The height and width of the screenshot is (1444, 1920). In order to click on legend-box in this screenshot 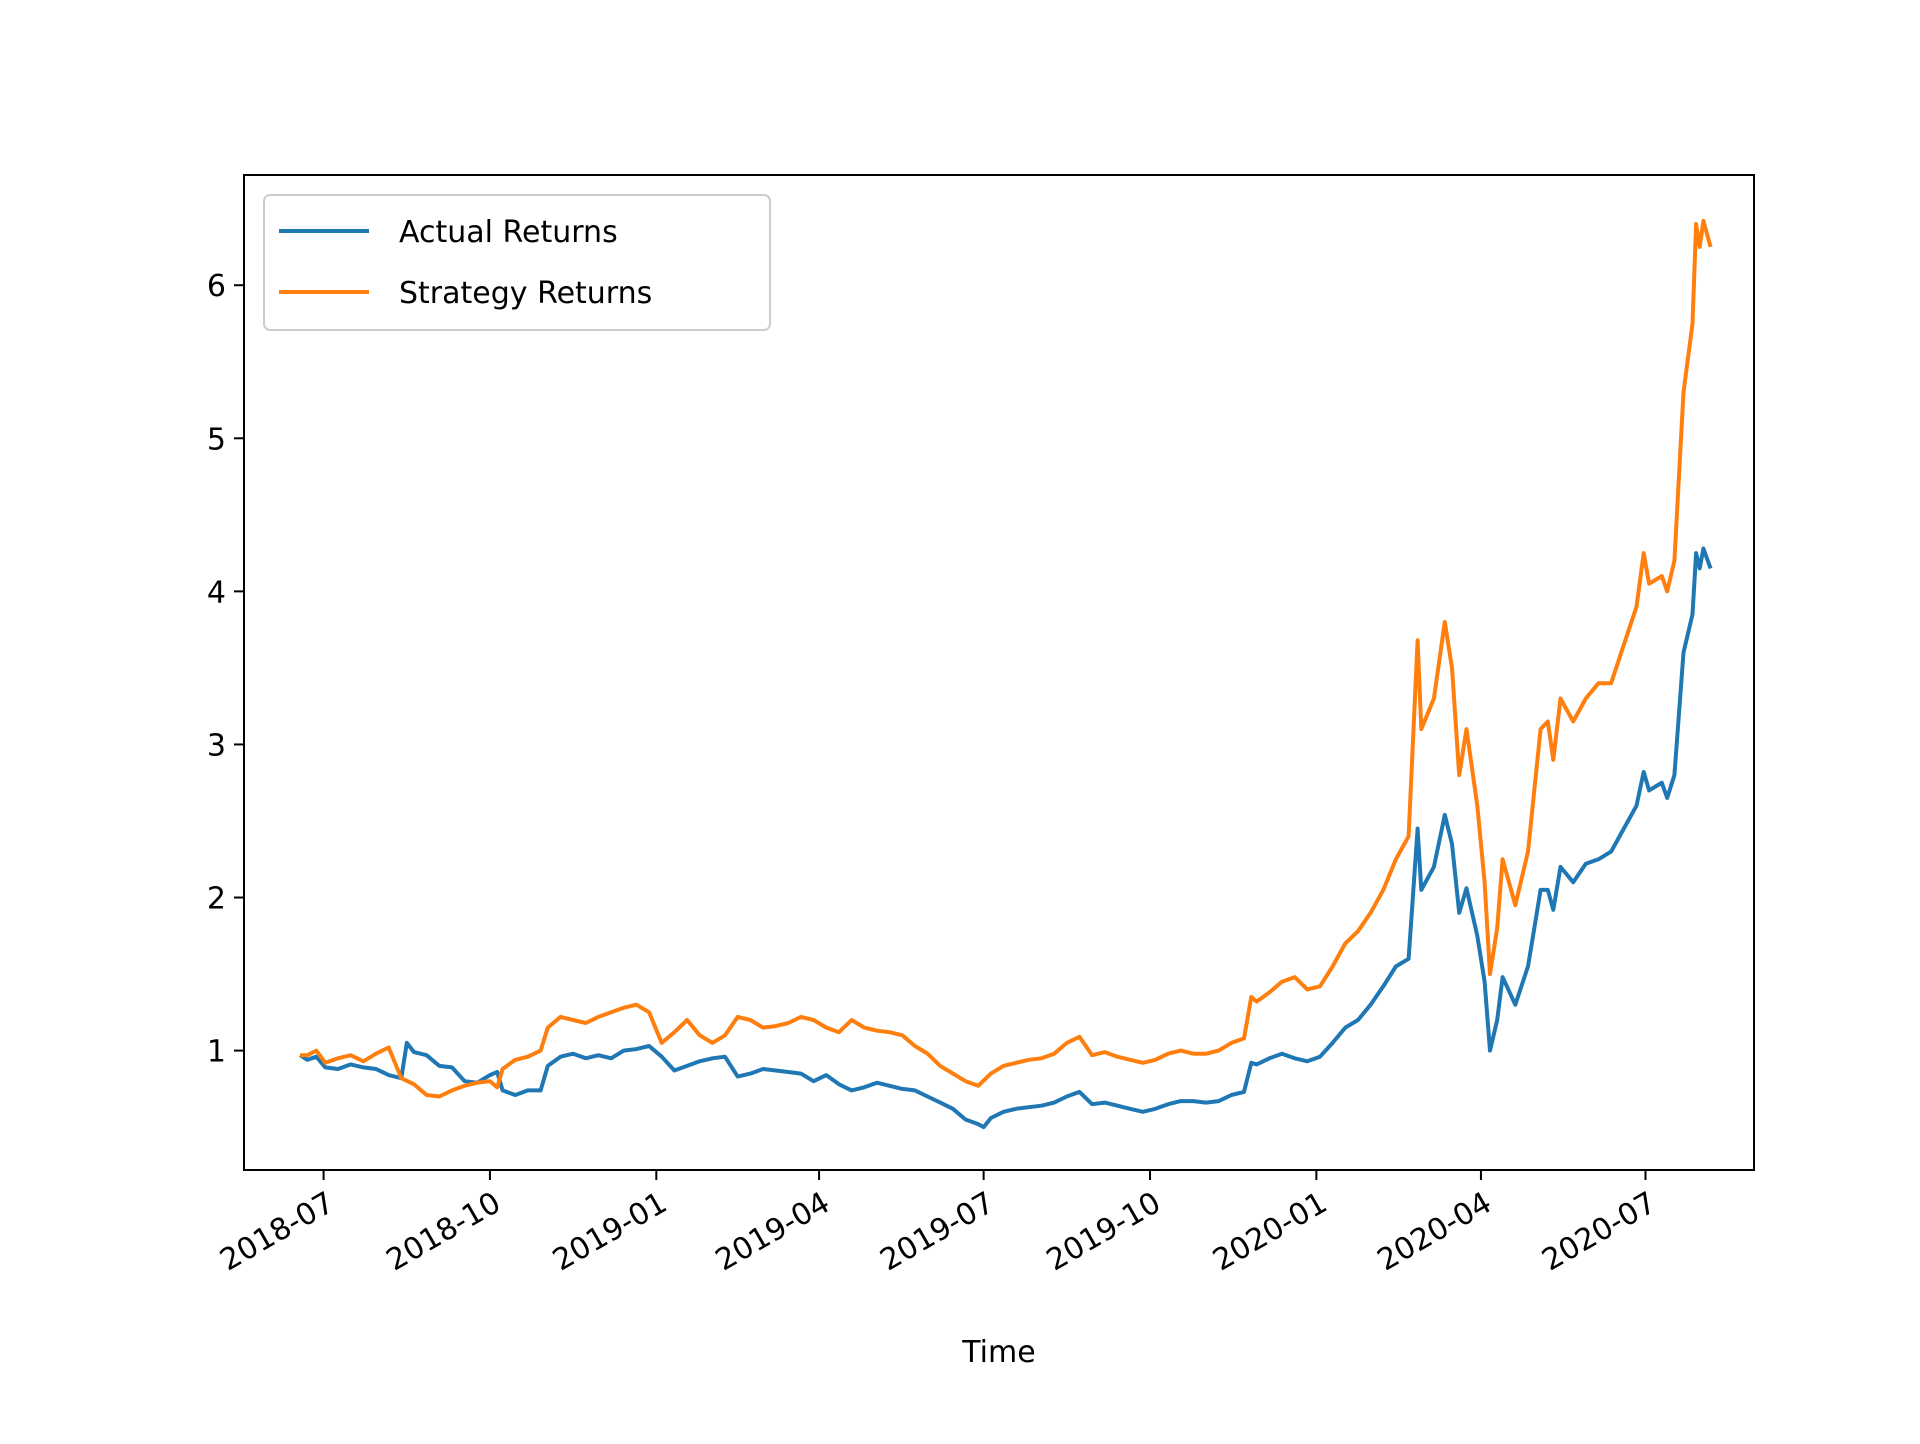, I will do `click(517, 262)`.